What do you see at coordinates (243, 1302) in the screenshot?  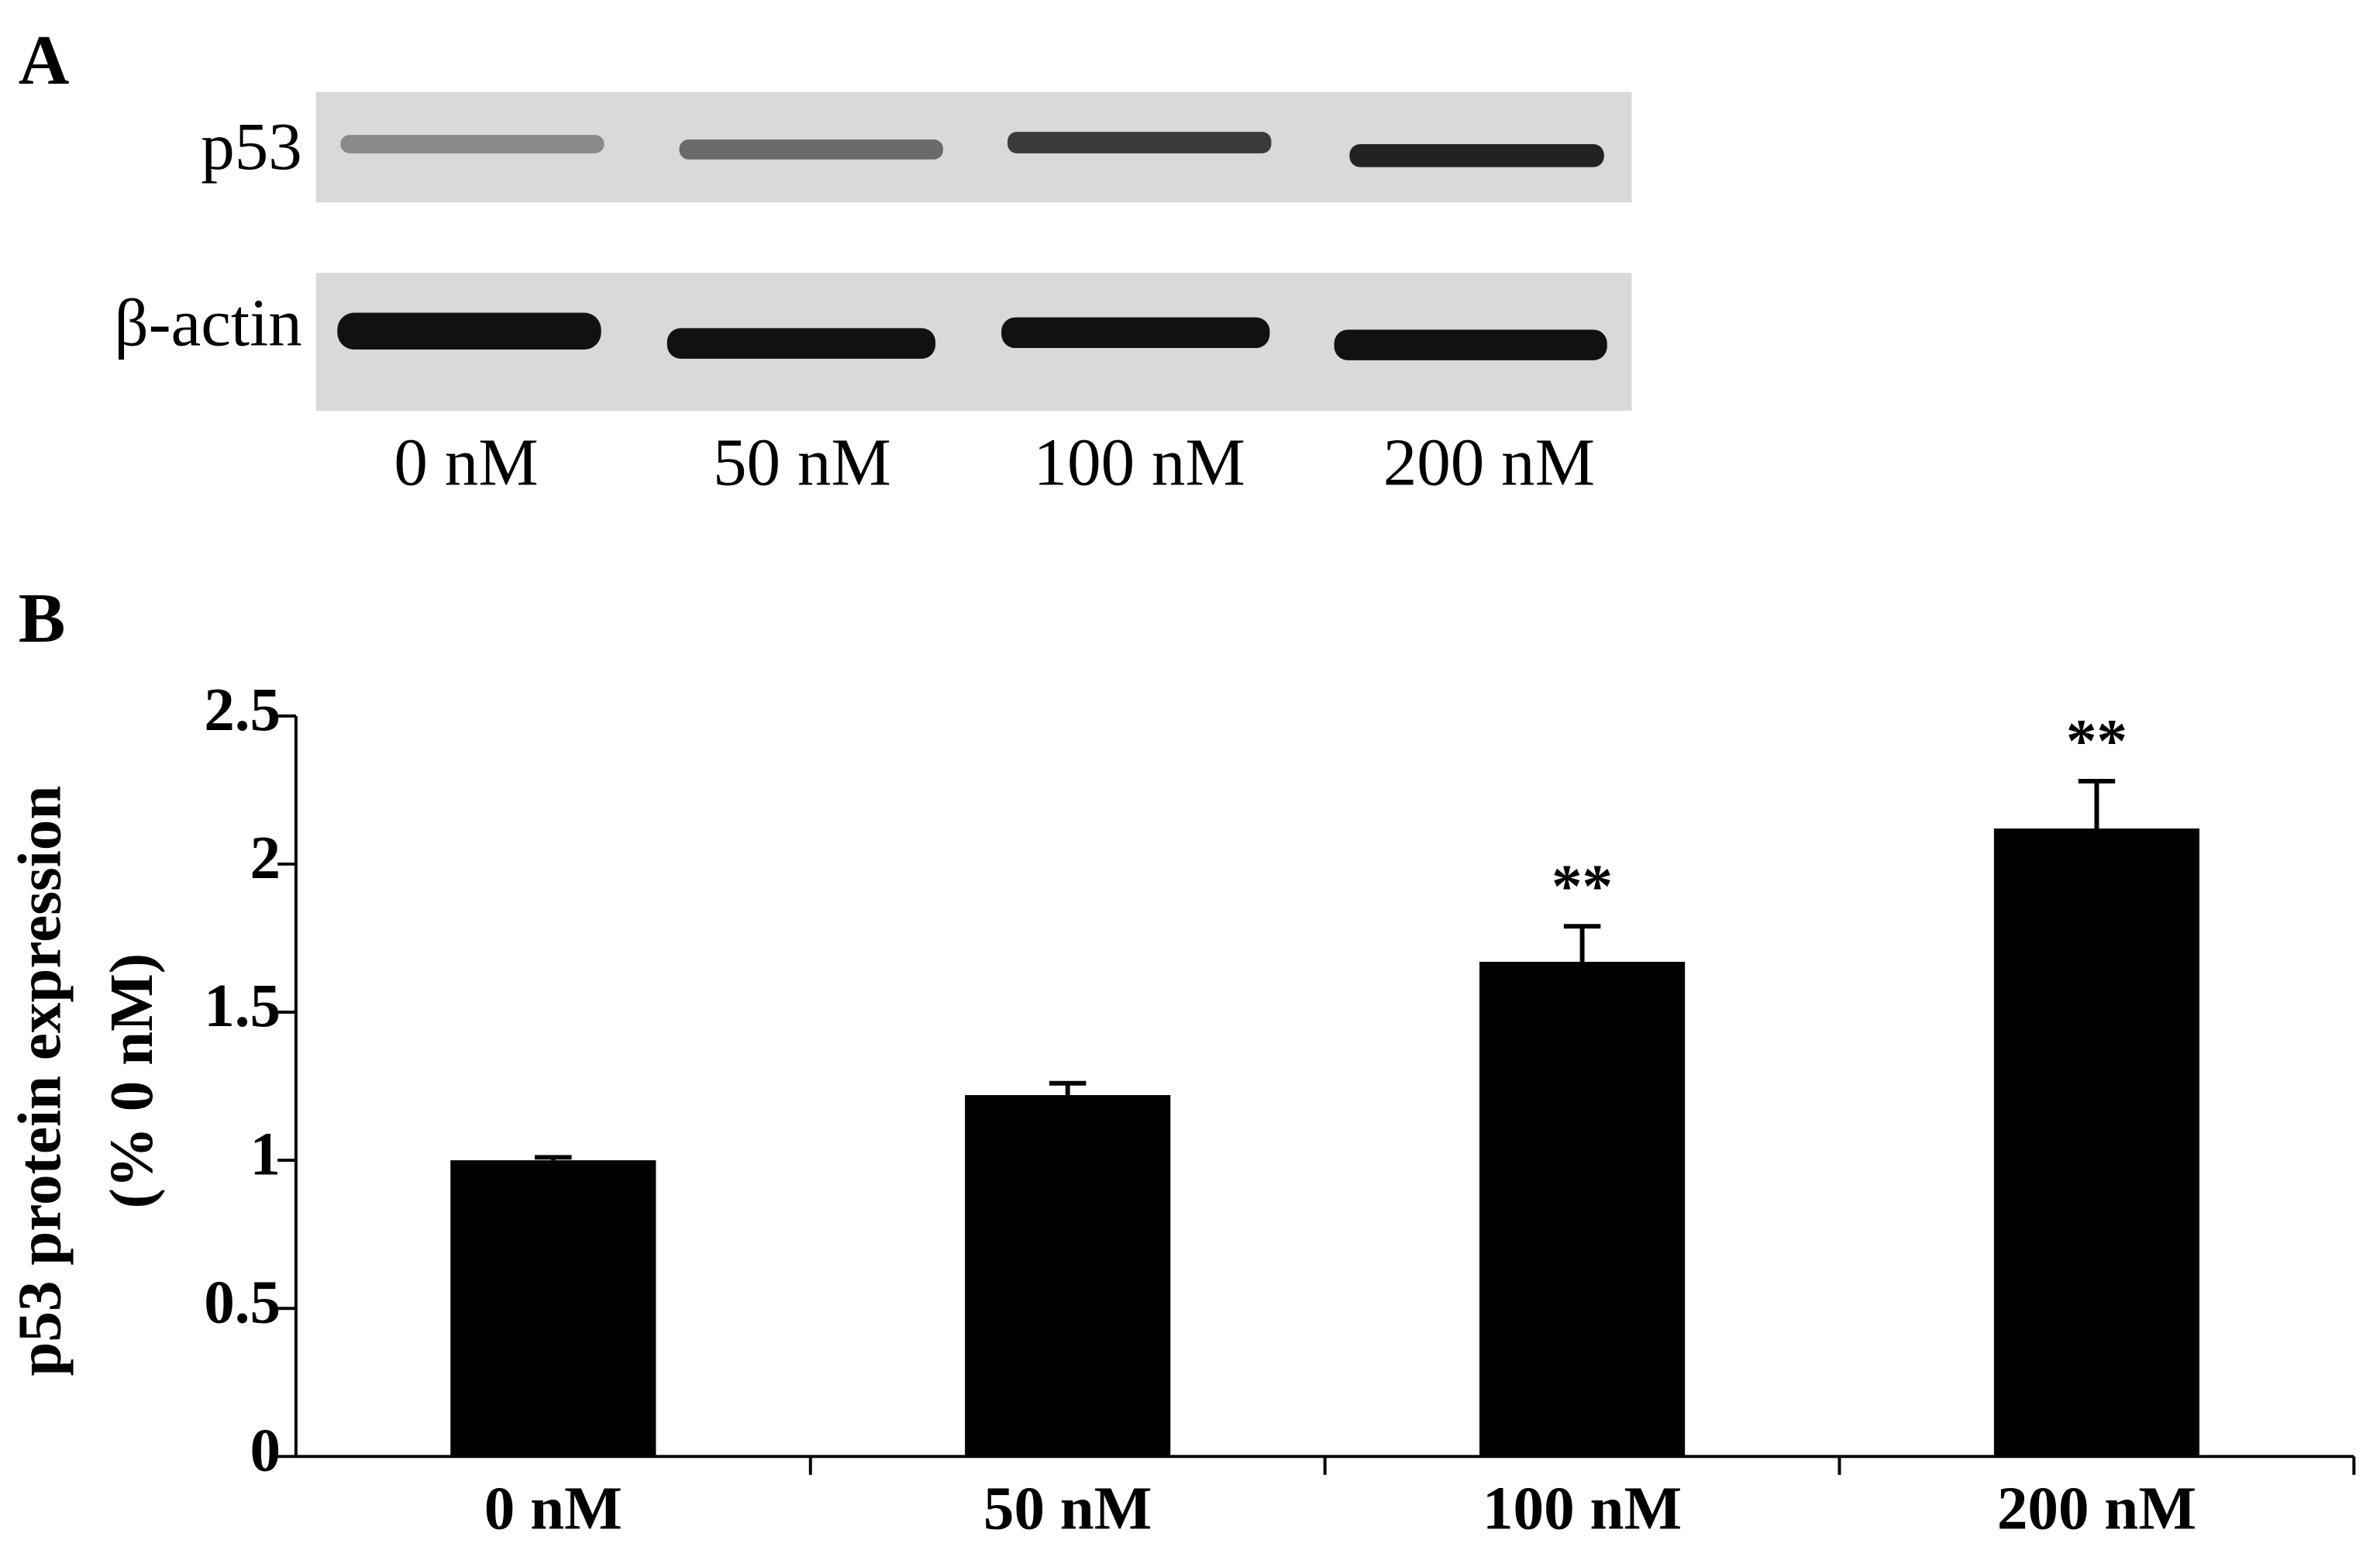 I see `y-tick-label: 0.5` at bounding box center [243, 1302].